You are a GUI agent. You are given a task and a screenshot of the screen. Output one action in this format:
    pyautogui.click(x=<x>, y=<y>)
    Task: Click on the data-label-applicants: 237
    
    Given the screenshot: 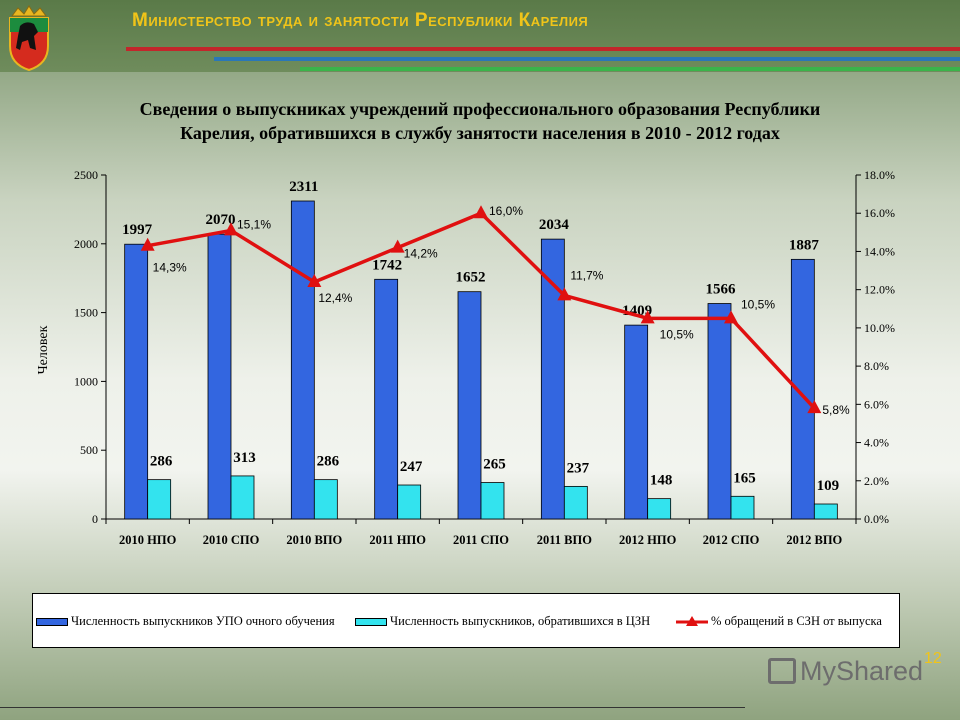 What is the action you would take?
    pyautogui.click(x=578, y=468)
    